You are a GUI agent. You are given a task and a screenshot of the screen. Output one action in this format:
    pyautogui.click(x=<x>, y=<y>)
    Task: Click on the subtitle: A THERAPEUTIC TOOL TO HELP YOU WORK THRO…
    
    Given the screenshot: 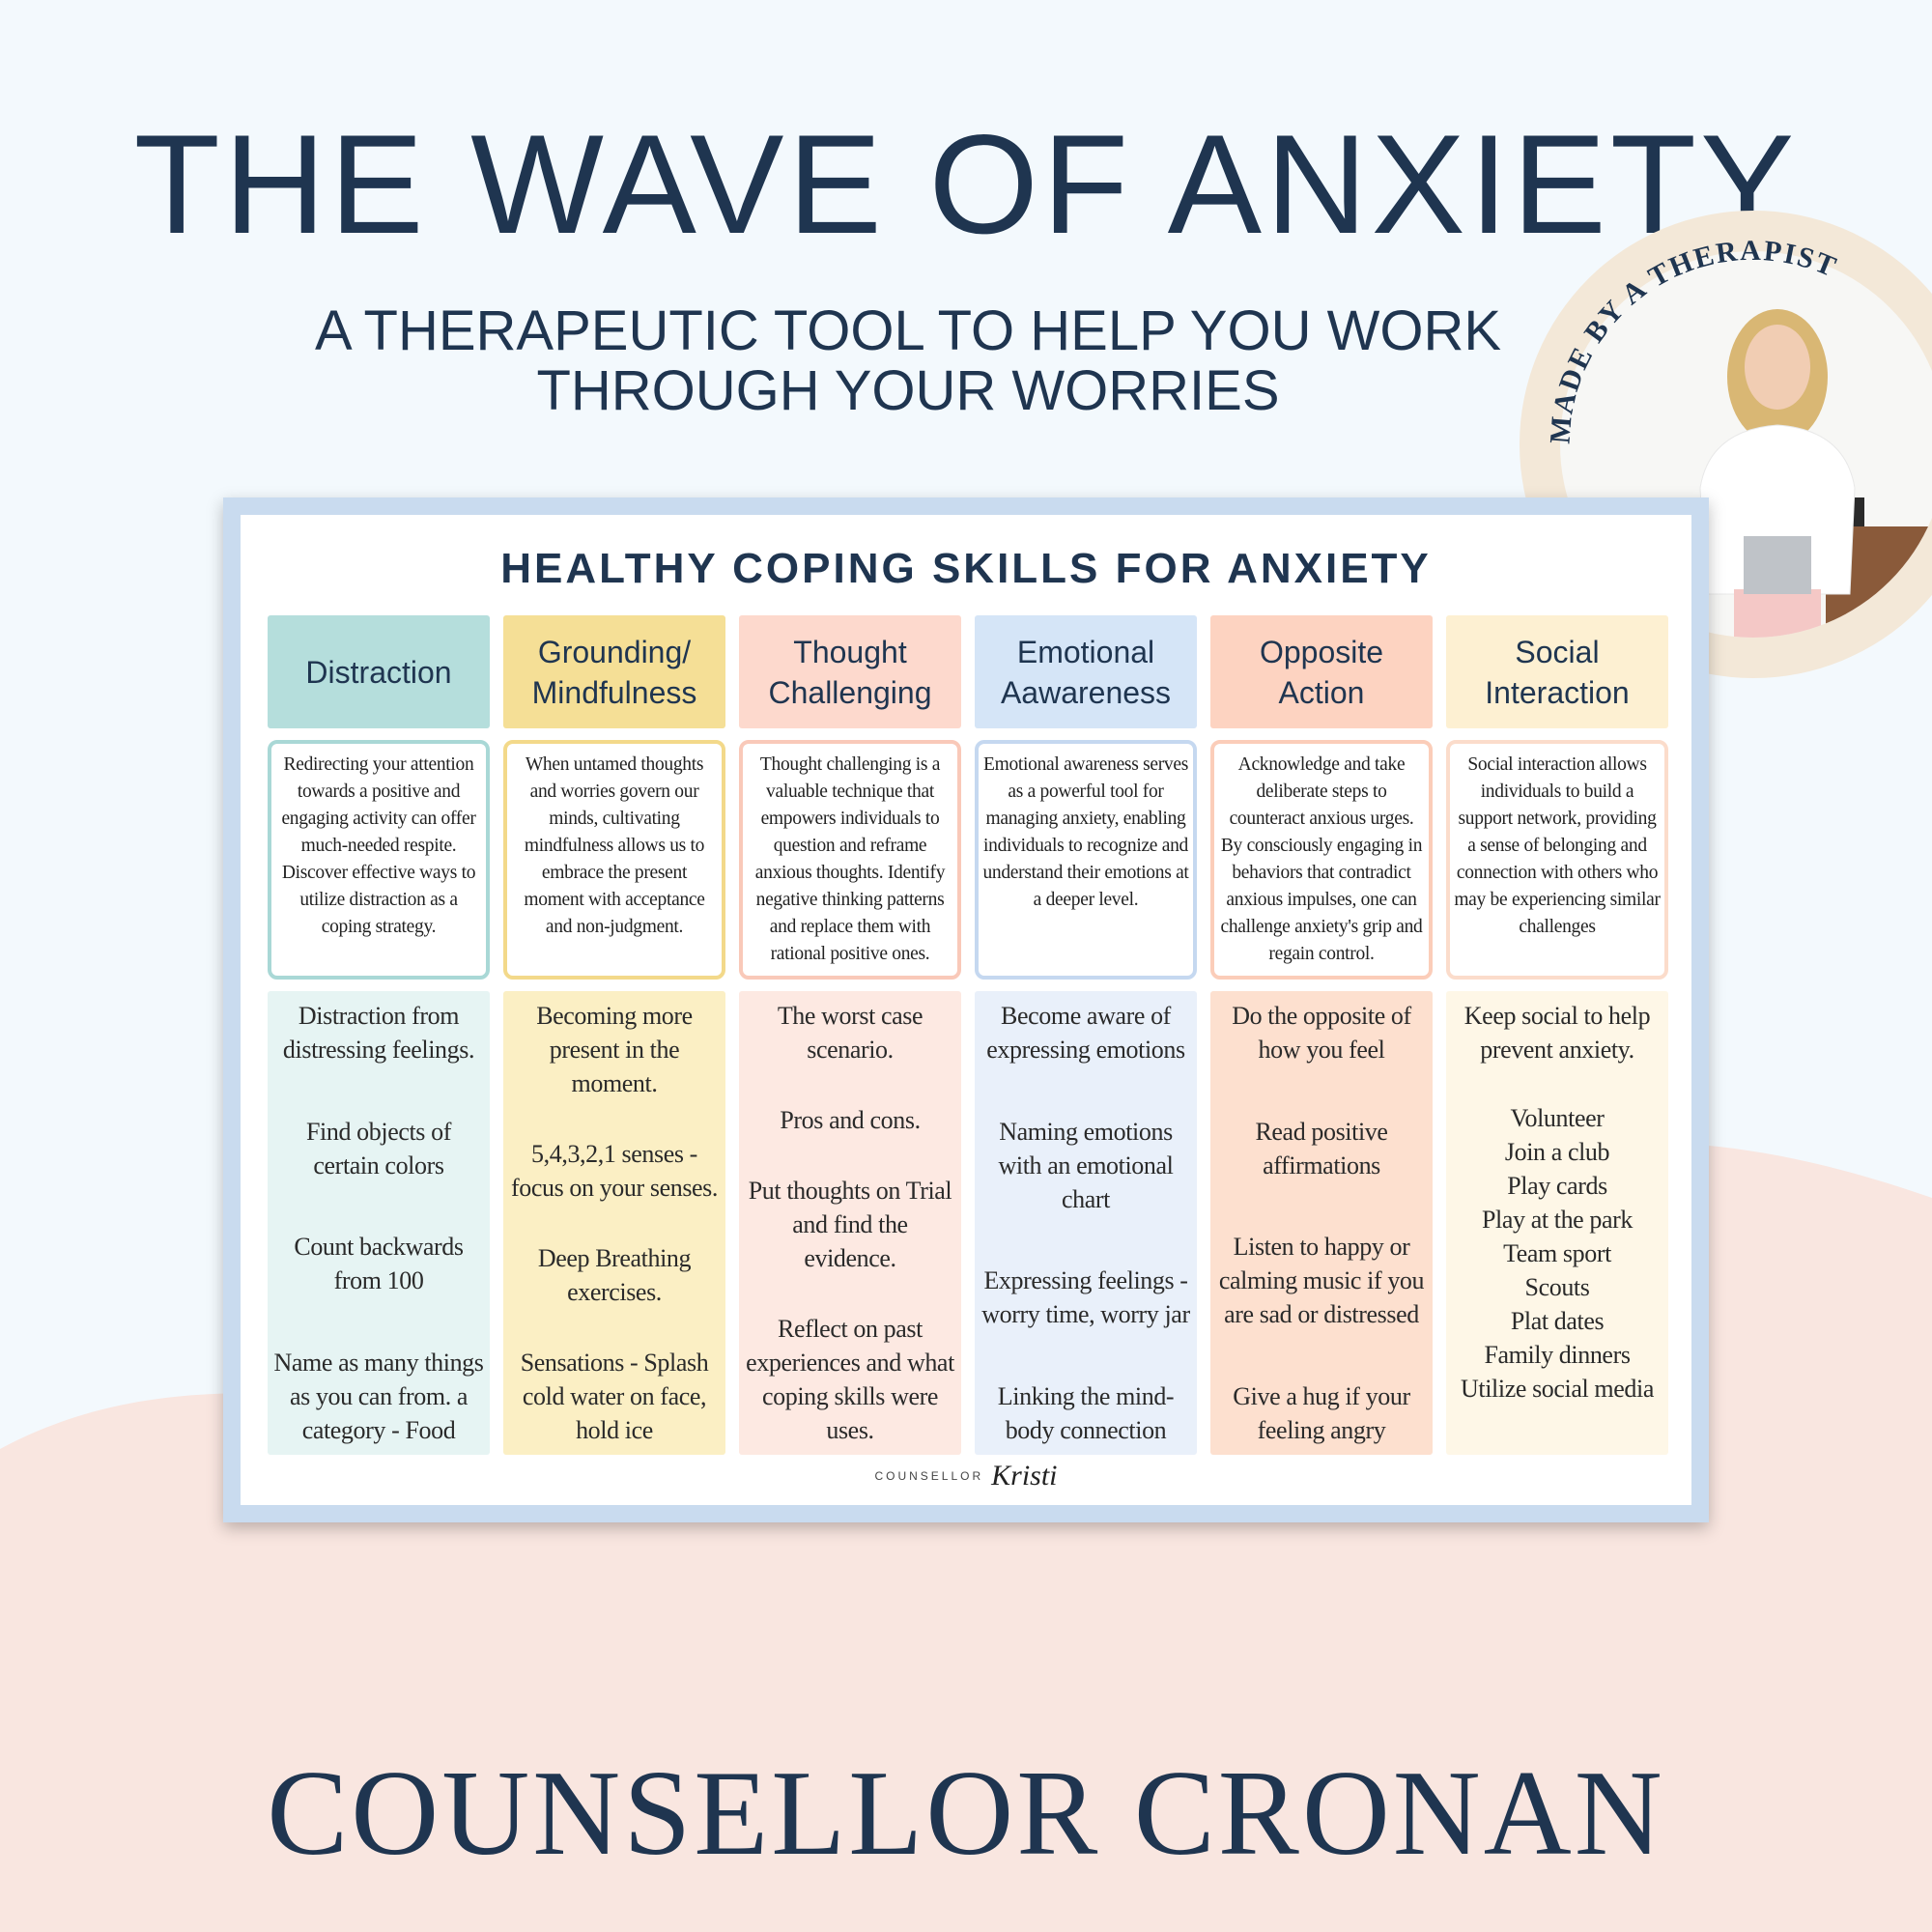 What is the action you would take?
    pyautogui.click(x=908, y=360)
    